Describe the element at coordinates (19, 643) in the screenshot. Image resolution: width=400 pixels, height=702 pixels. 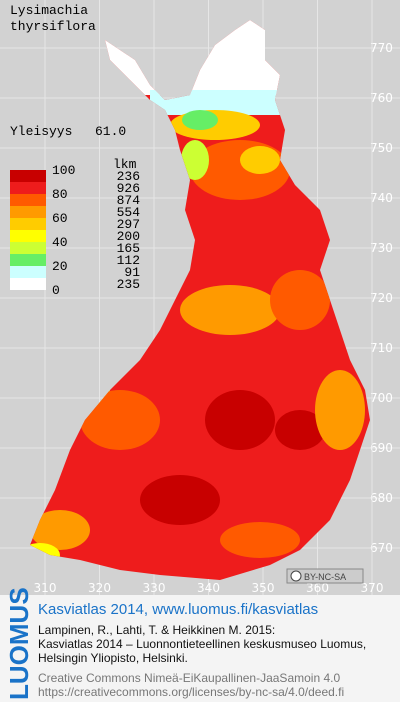
I see `logo: LUOMUS` at that location.